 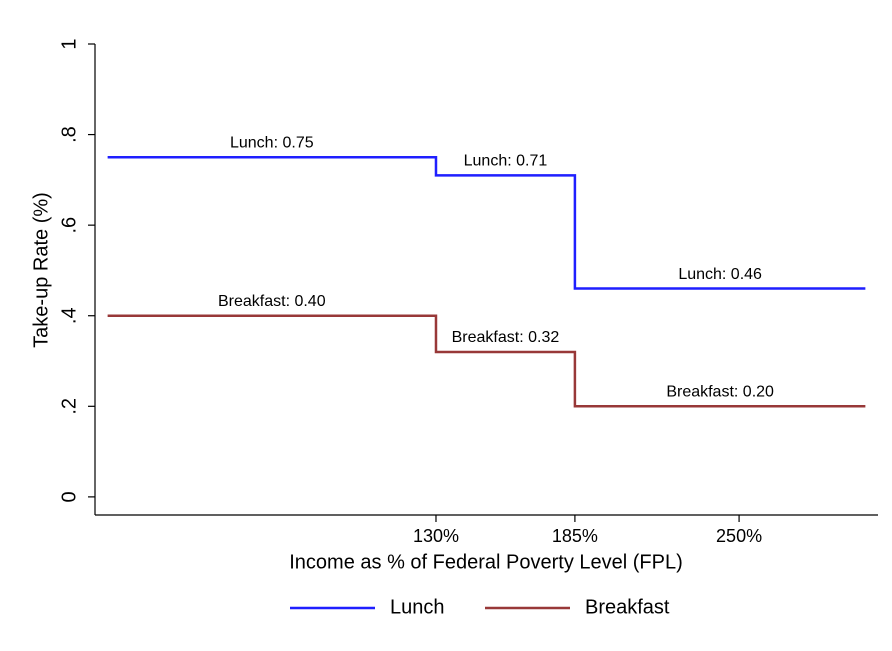 I want to click on x-tick-label: 185%, so click(x=575, y=536).